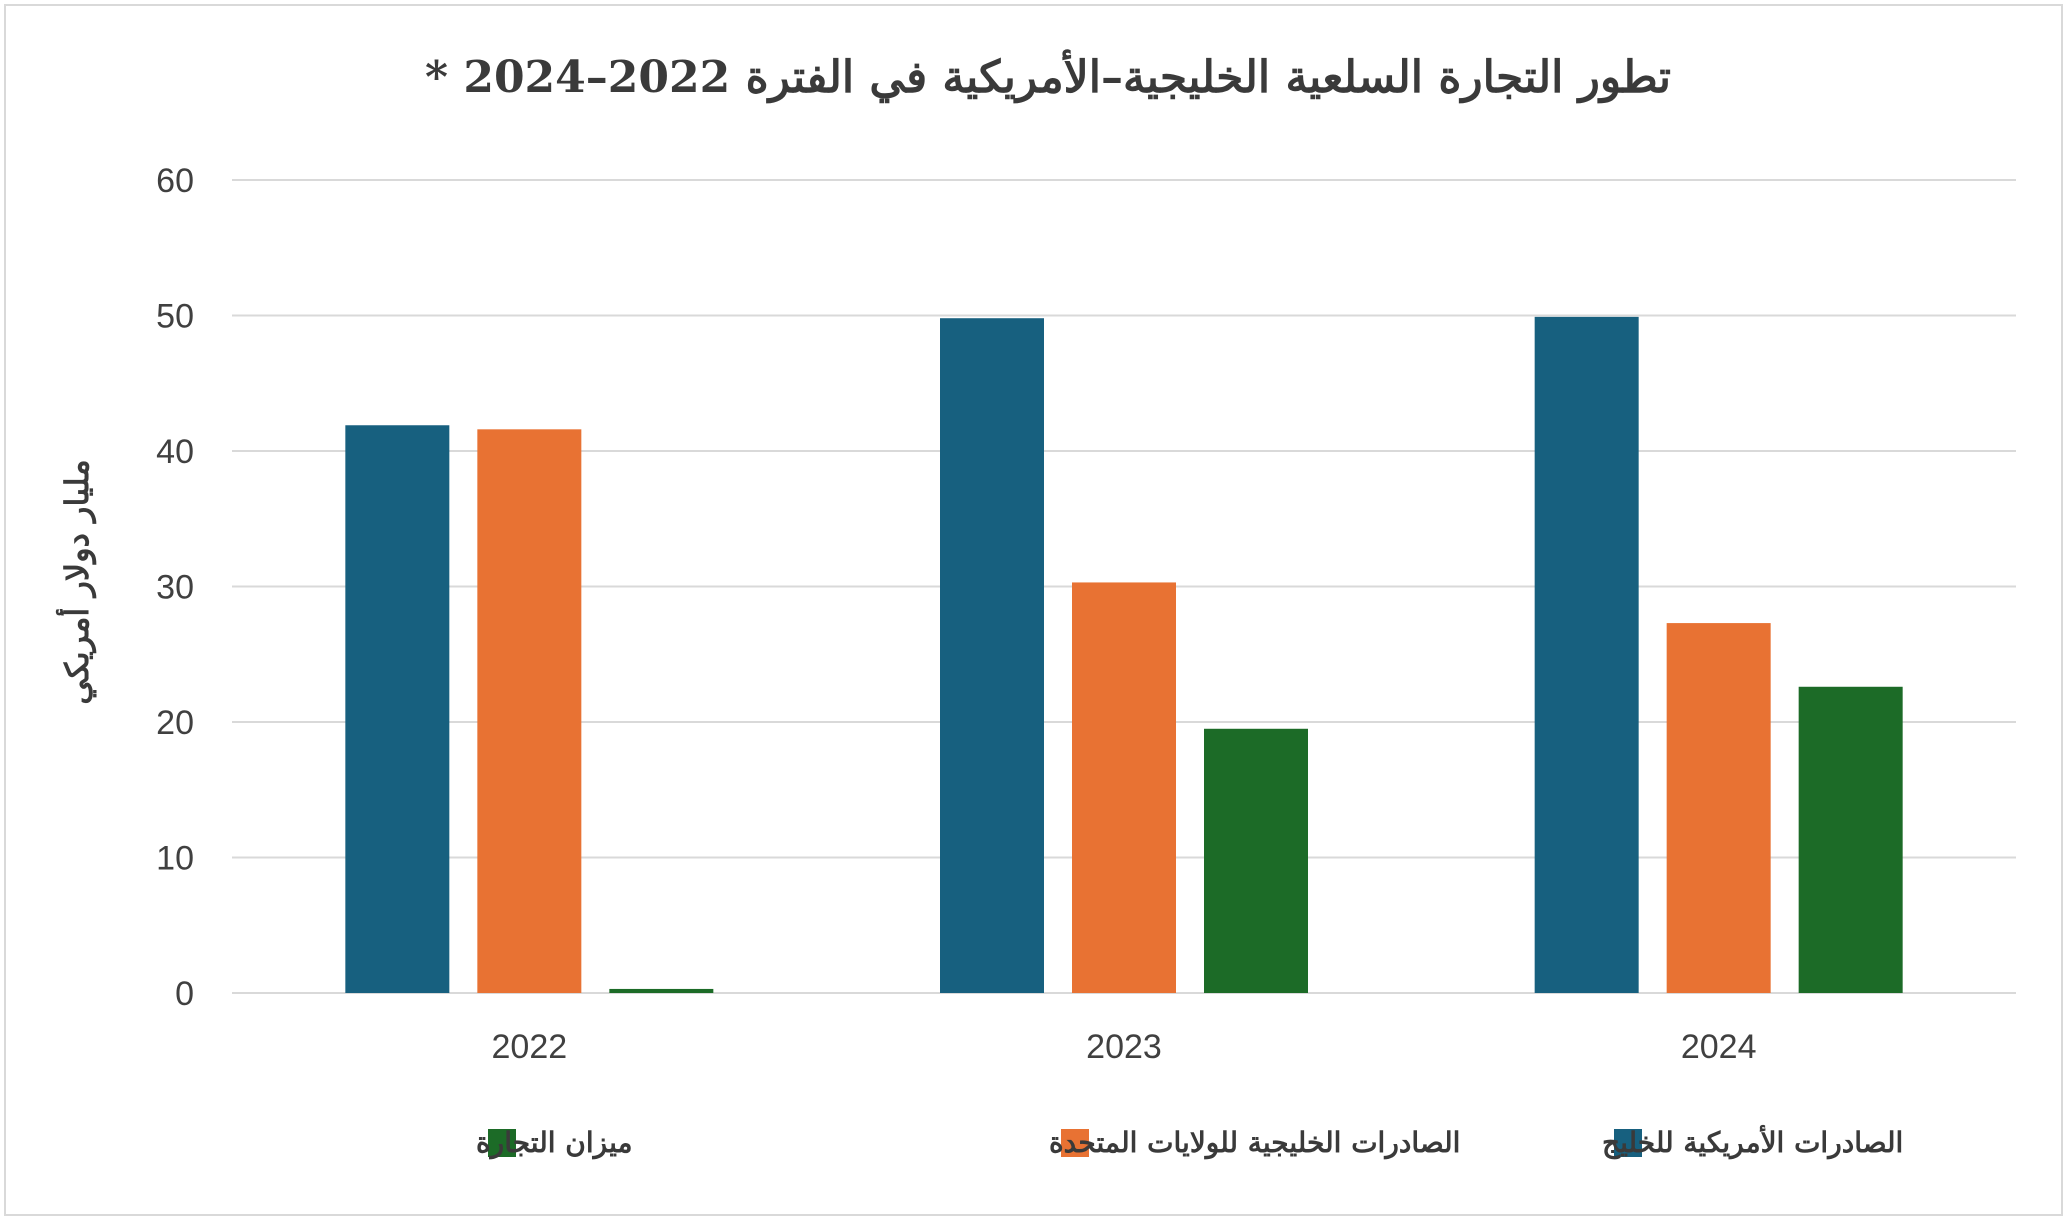 Image resolution: width=2071 pixels, height=1223 pixels. What do you see at coordinates (530, 1047) in the screenshot?
I see `x-tick-label: 2022` at bounding box center [530, 1047].